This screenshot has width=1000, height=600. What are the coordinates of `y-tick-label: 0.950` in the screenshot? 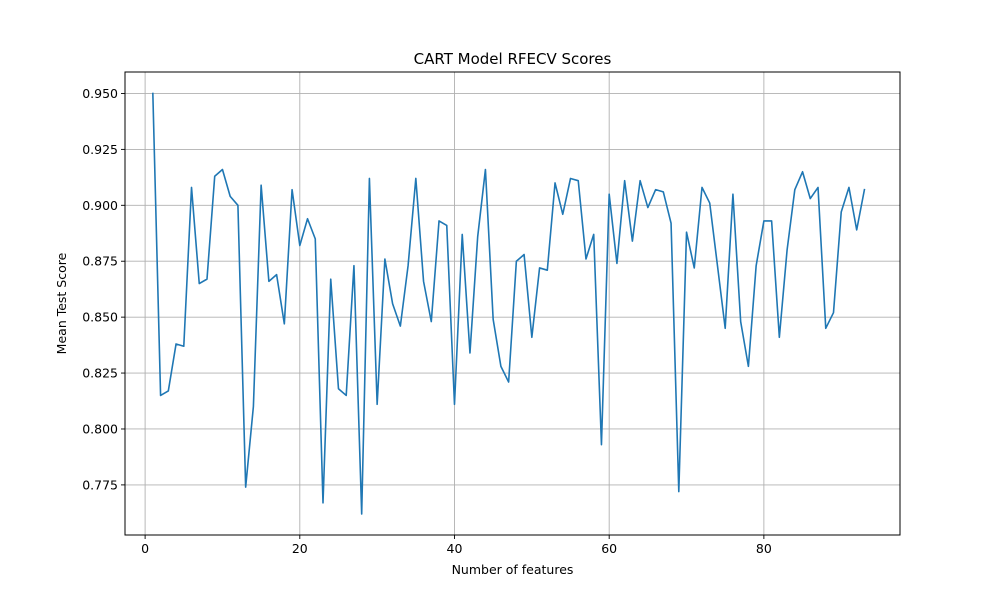 It's located at (100, 93).